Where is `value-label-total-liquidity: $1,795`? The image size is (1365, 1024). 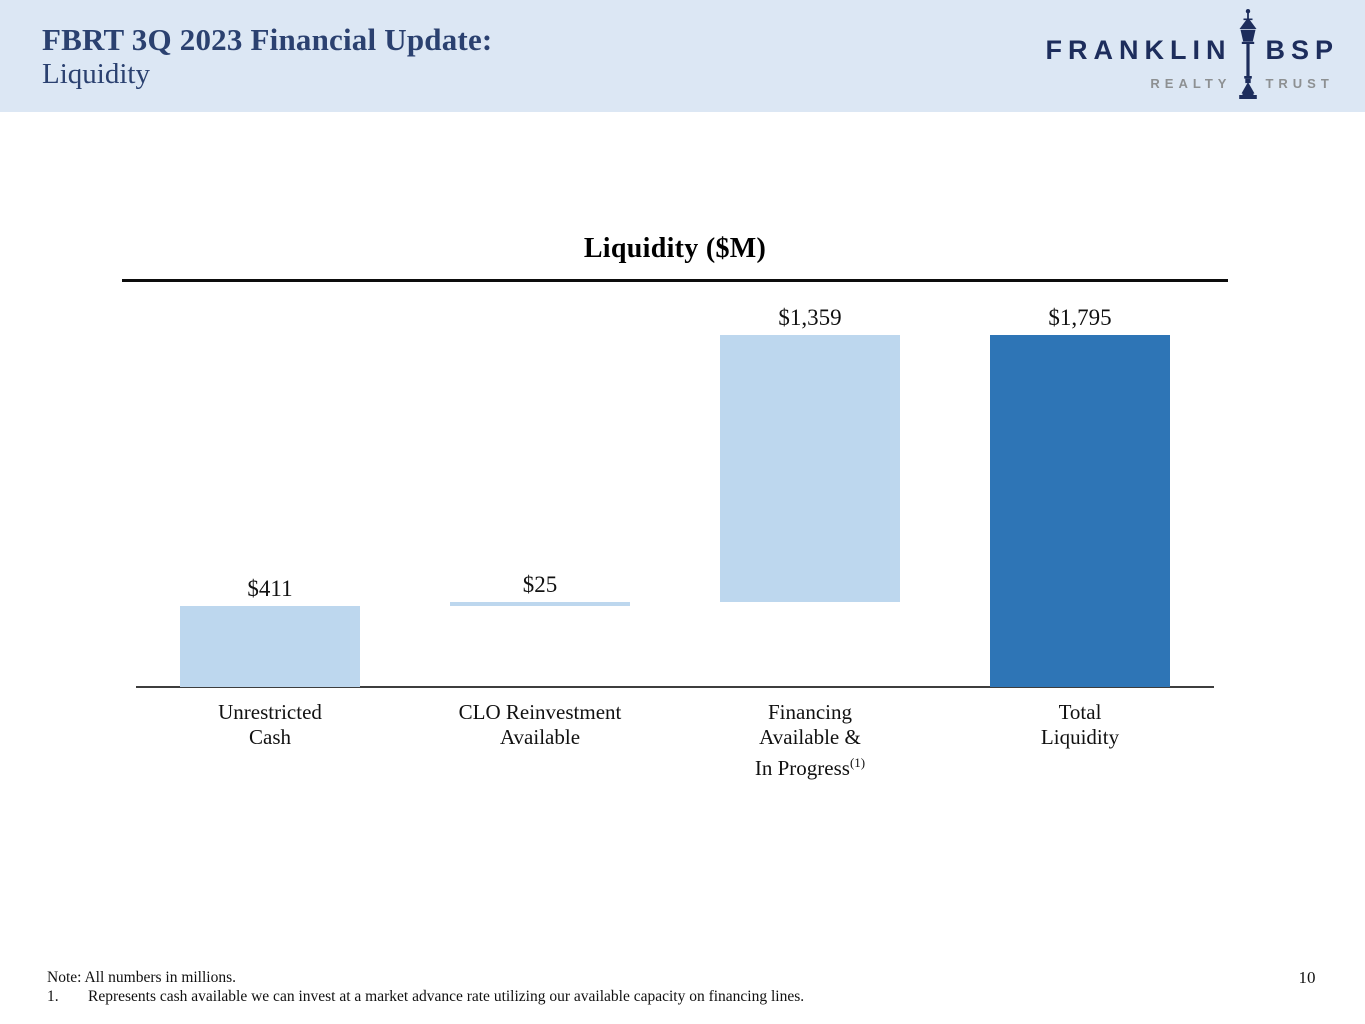
value-label-total-liquidity: $1,795 is located at coordinates (1080, 317).